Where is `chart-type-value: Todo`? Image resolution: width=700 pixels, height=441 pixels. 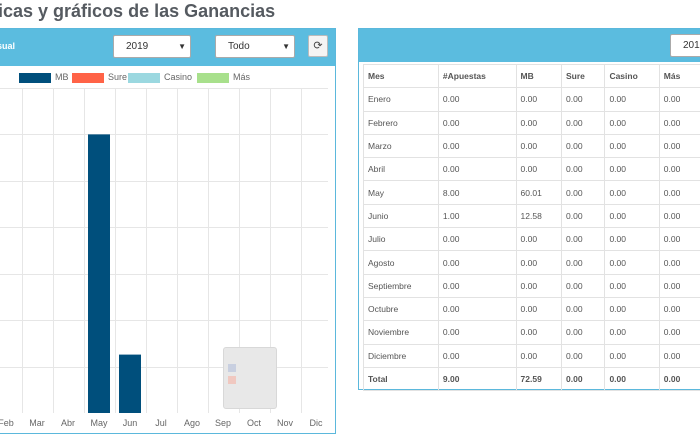 chart-type-value: Todo is located at coordinates (239, 46).